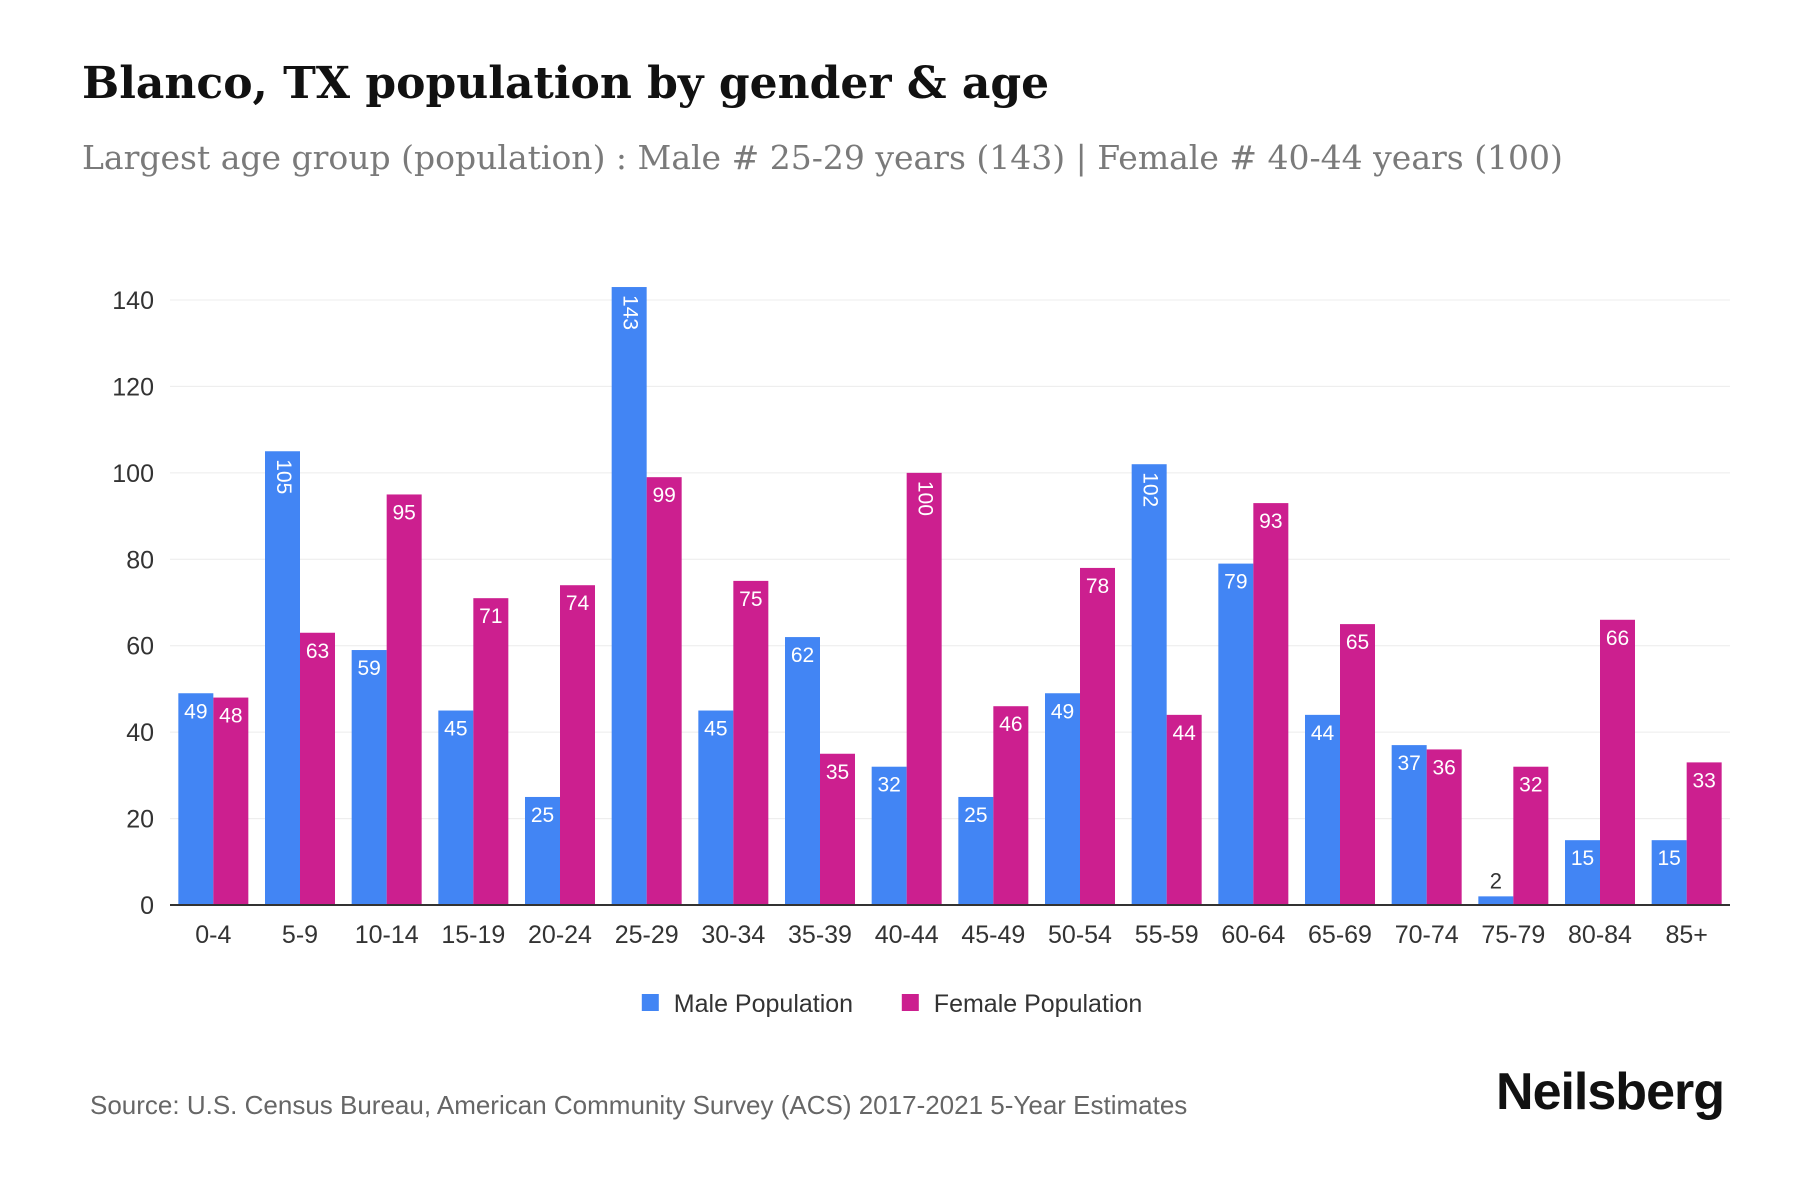  Describe the element at coordinates (140, 733) in the screenshot. I see `y-tick-label: 40` at that location.